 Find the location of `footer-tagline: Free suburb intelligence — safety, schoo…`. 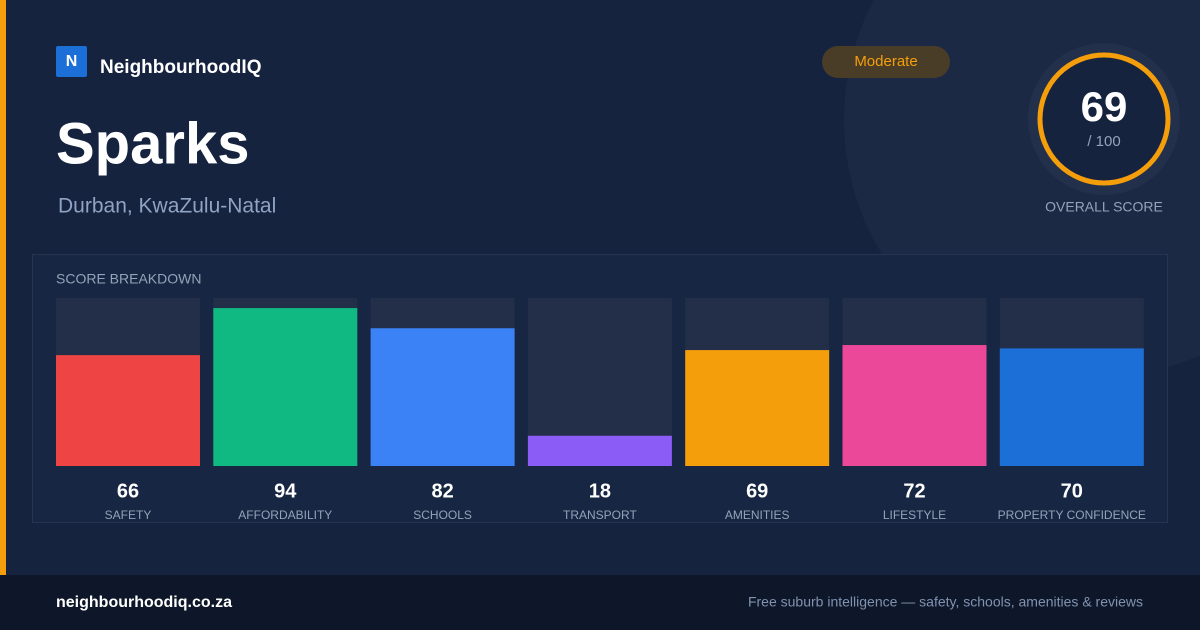

footer-tagline: Free suburb intelligence — safety, schoo… is located at coordinates (945, 602).